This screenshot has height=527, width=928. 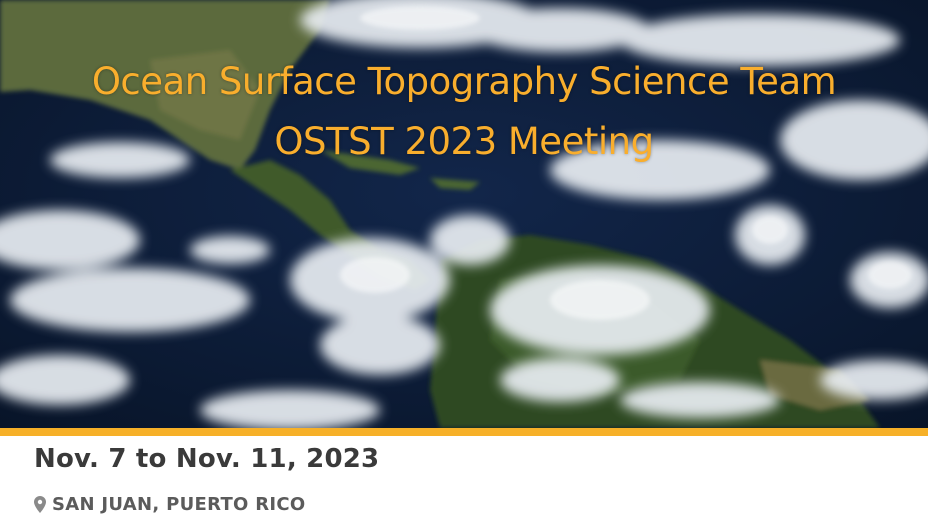 I want to click on map-pin-icon, so click(x=40, y=504).